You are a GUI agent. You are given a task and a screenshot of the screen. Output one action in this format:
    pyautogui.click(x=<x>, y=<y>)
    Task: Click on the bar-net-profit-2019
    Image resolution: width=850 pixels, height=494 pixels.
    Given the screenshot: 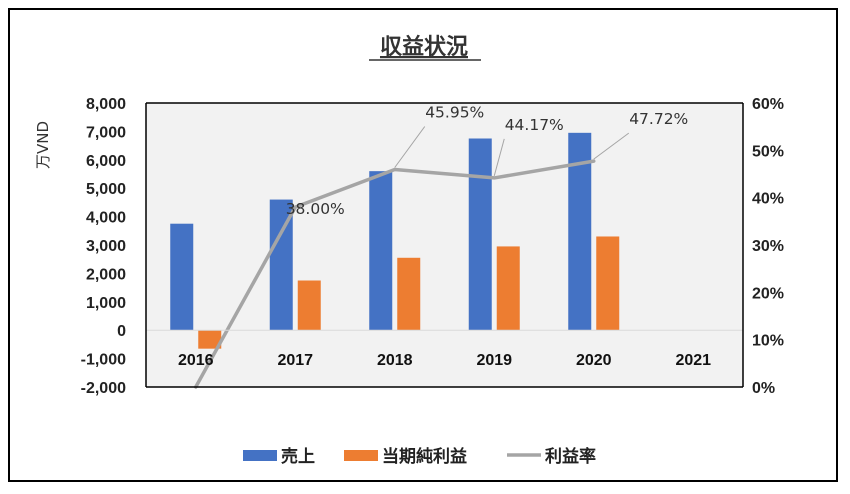 What is the action you would take?
    pyautogui.click(x=508, y=288)
    